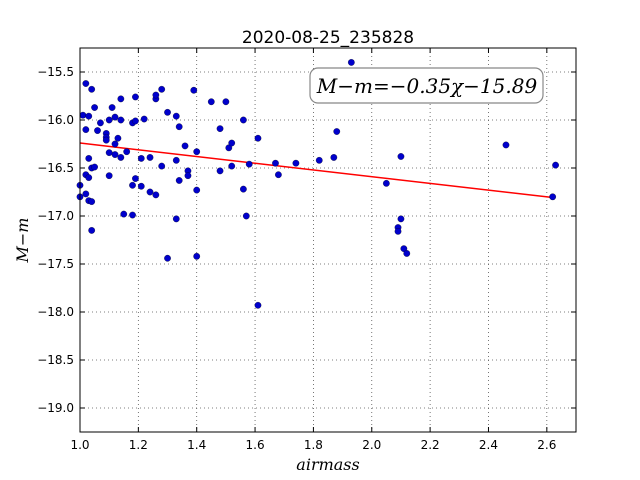 This screenshot has width=640, height=480. What do you see at coordinates (138, 445) in the screenshot?
I see `x-tick-label: 1.2` at bounding box center [138, 445].